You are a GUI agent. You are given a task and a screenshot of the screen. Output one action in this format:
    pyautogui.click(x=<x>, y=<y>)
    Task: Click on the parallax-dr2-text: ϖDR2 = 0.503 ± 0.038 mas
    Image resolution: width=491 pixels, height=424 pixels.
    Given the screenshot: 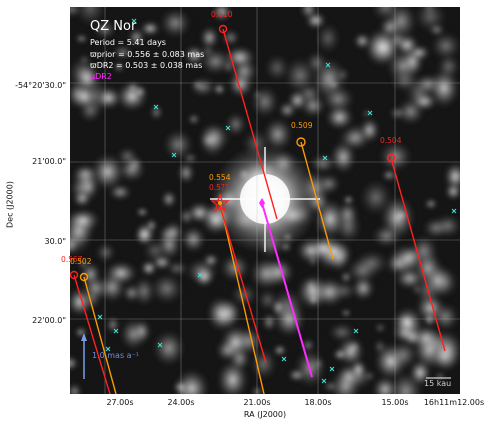 What is the action you would take?
    pyautogui.click(x=146, y=65)
    